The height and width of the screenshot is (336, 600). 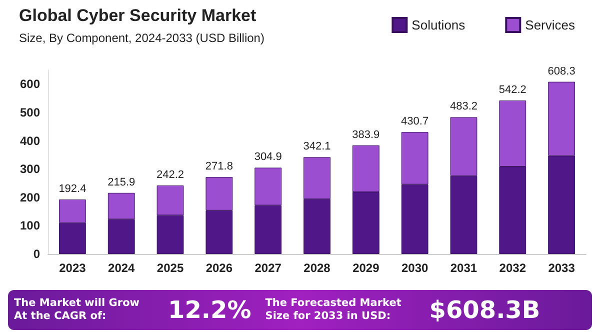 I want to click on total-label: 542.2, so click(x=512, y=90).